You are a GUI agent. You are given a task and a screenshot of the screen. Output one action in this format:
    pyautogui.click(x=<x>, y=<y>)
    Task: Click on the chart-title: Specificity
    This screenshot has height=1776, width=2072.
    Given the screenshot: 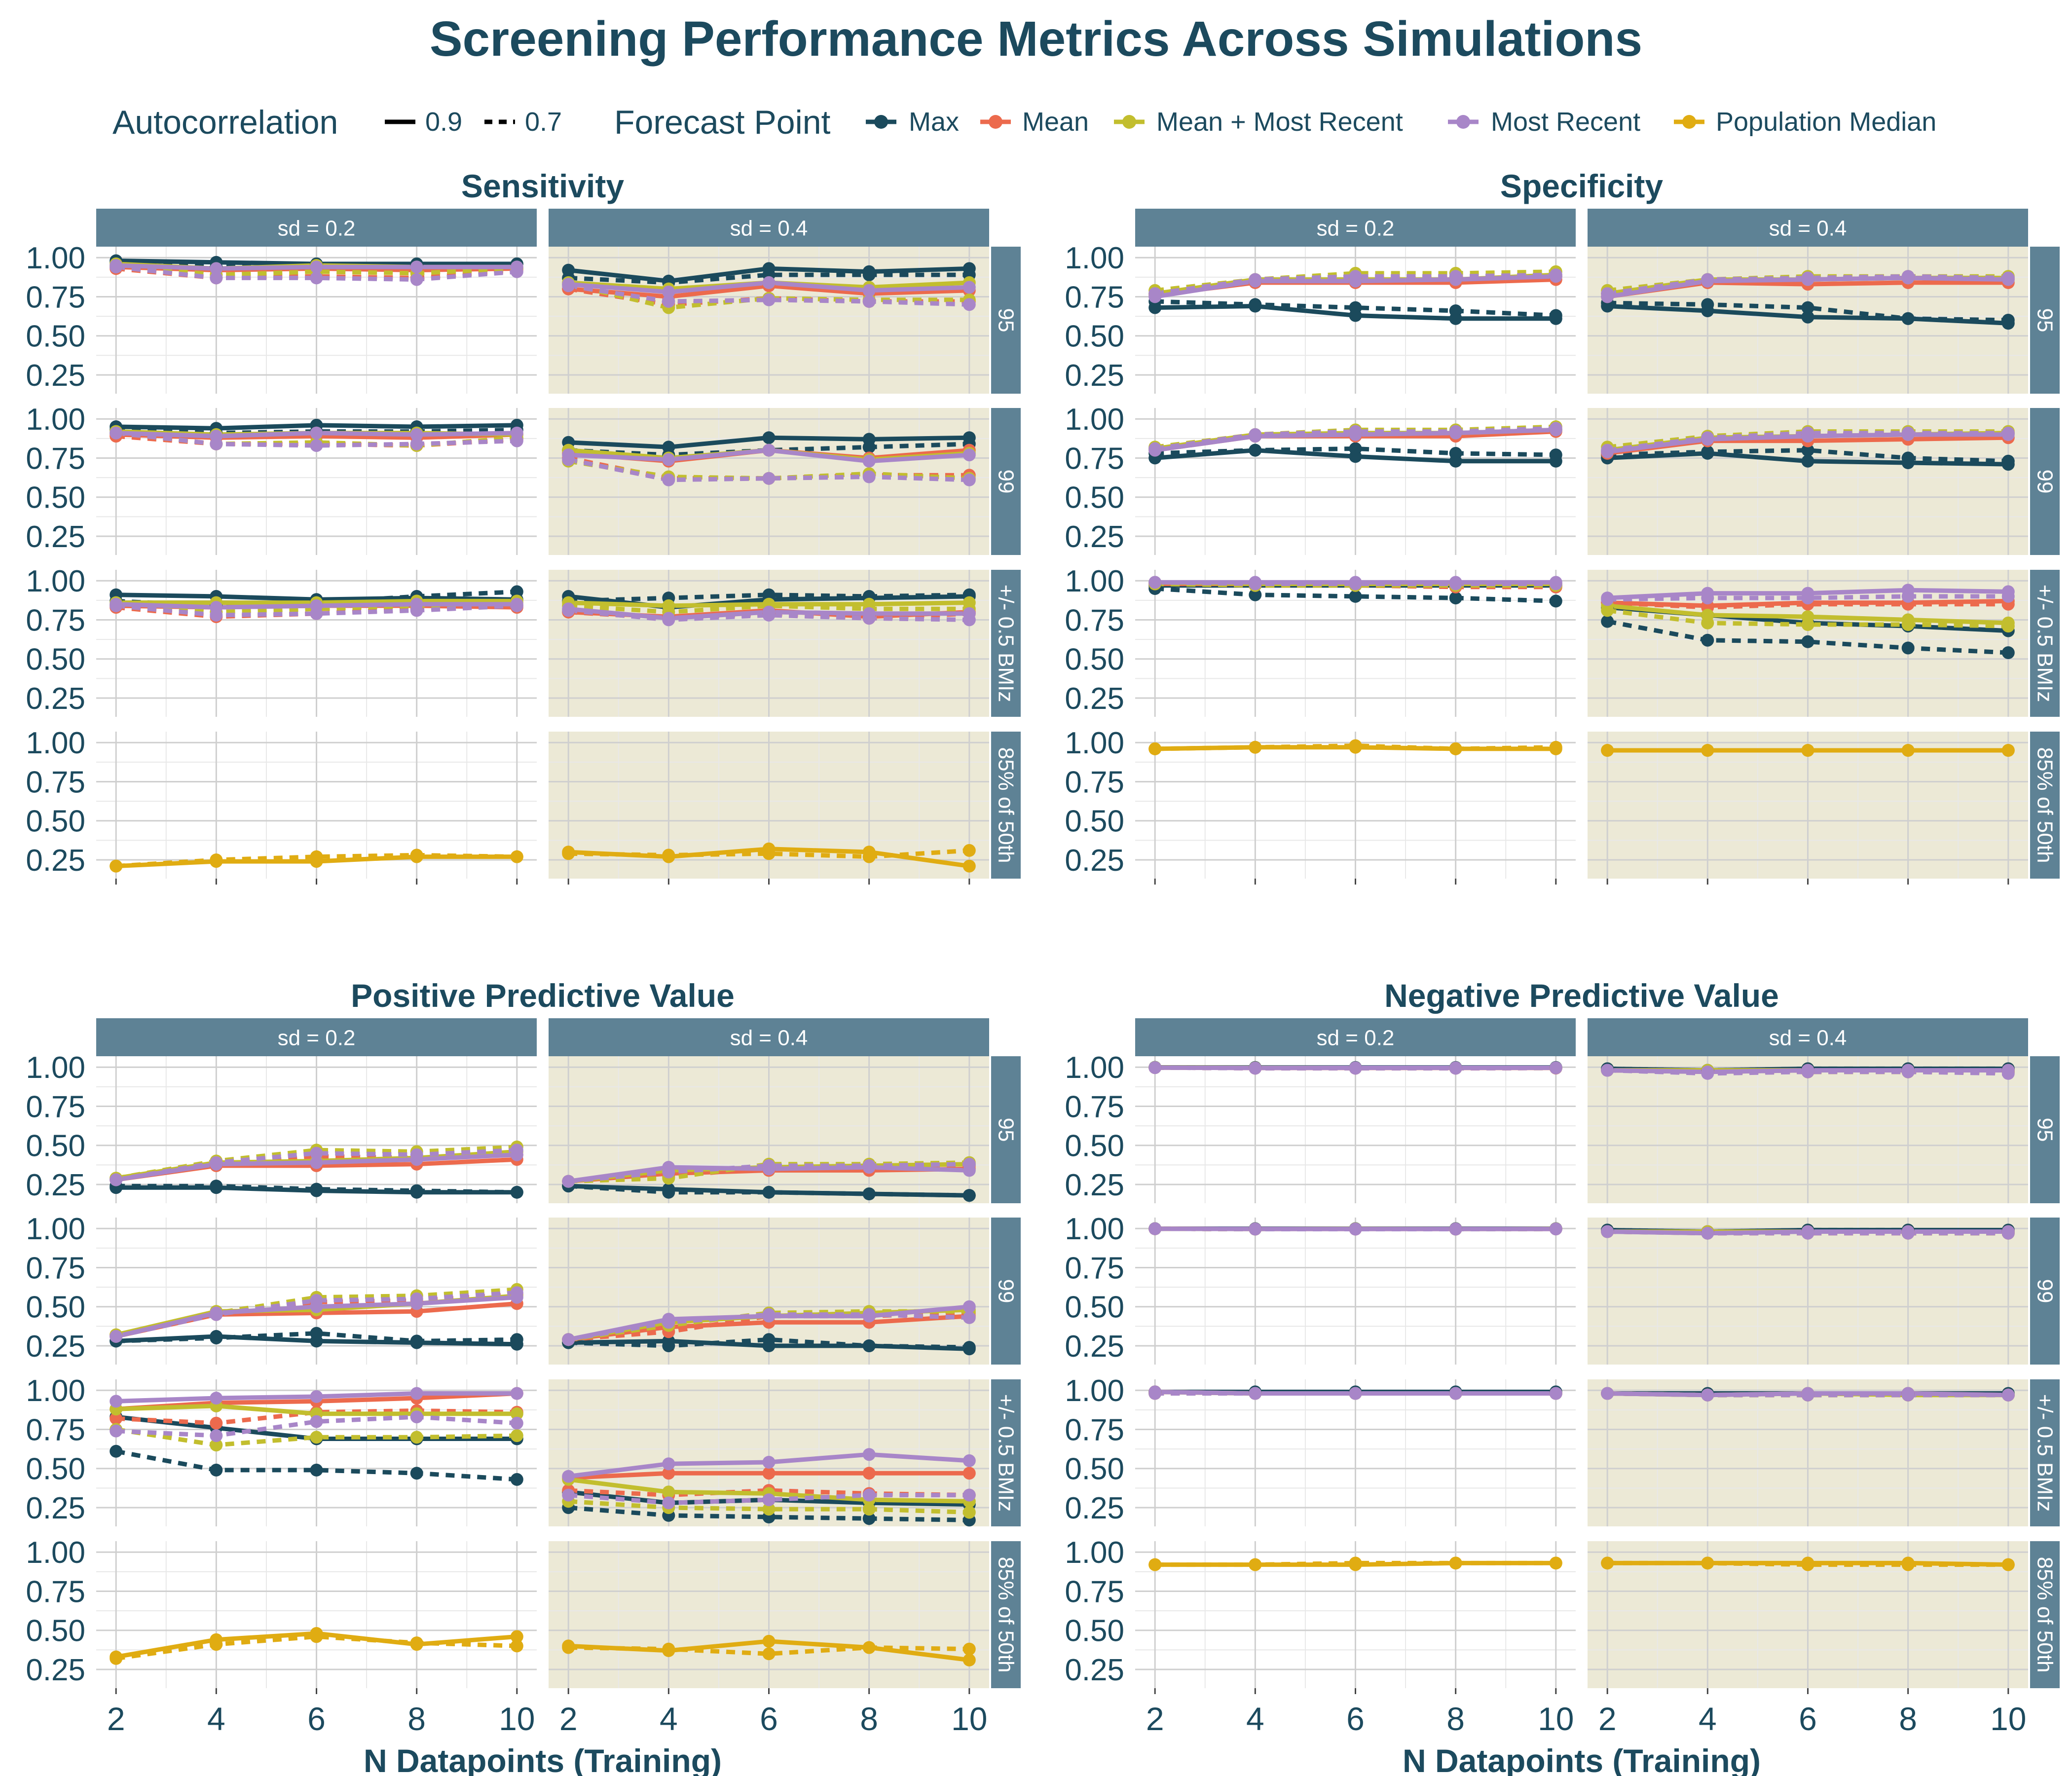 What is the action you would take?
    pyautogui.click(x=1581, y=186)
    